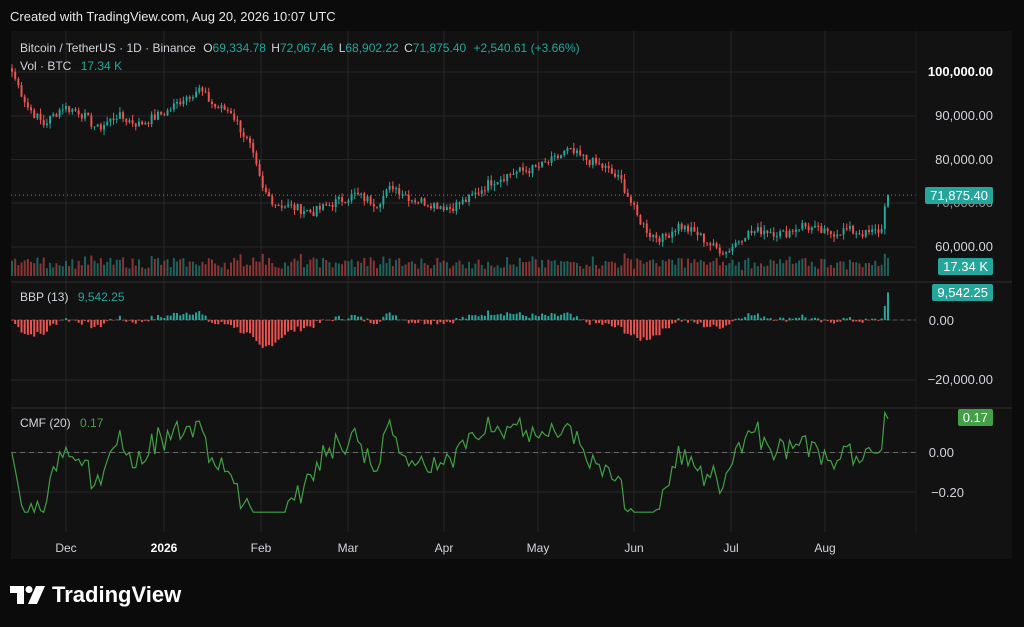  What do you see at coordinates (964, 159) in the screenshot?
I see `price-tick-80000: 80,000.00` at bounding box center [964, 159].